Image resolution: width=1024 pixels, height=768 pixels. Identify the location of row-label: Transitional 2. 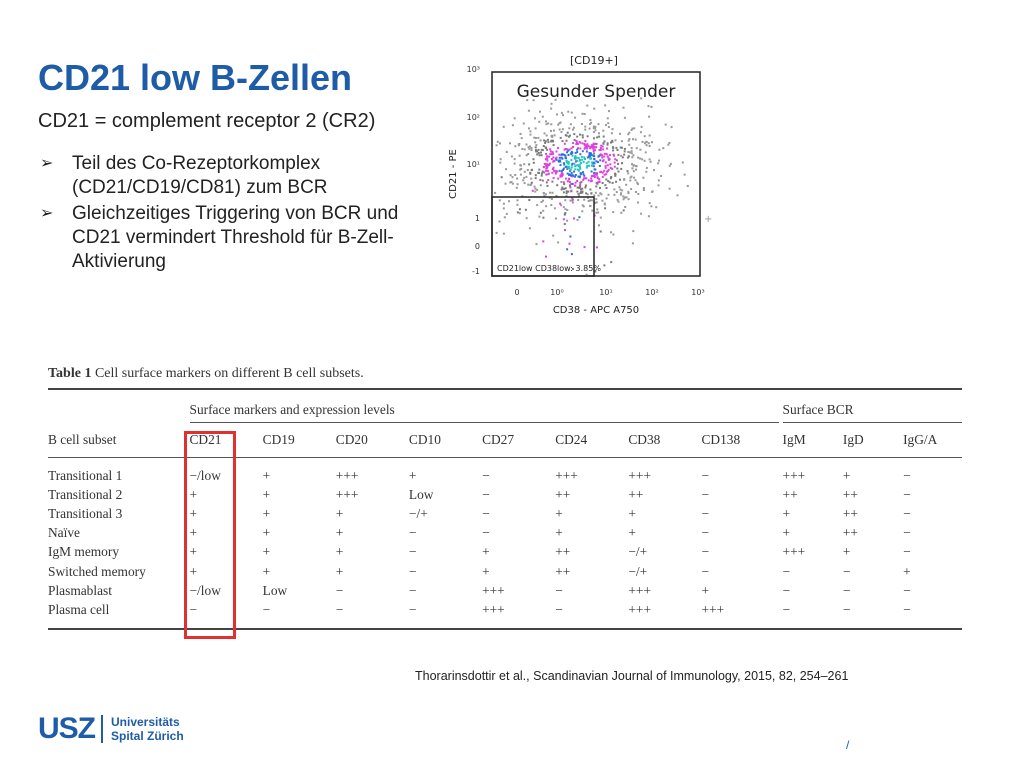
(85, 494).